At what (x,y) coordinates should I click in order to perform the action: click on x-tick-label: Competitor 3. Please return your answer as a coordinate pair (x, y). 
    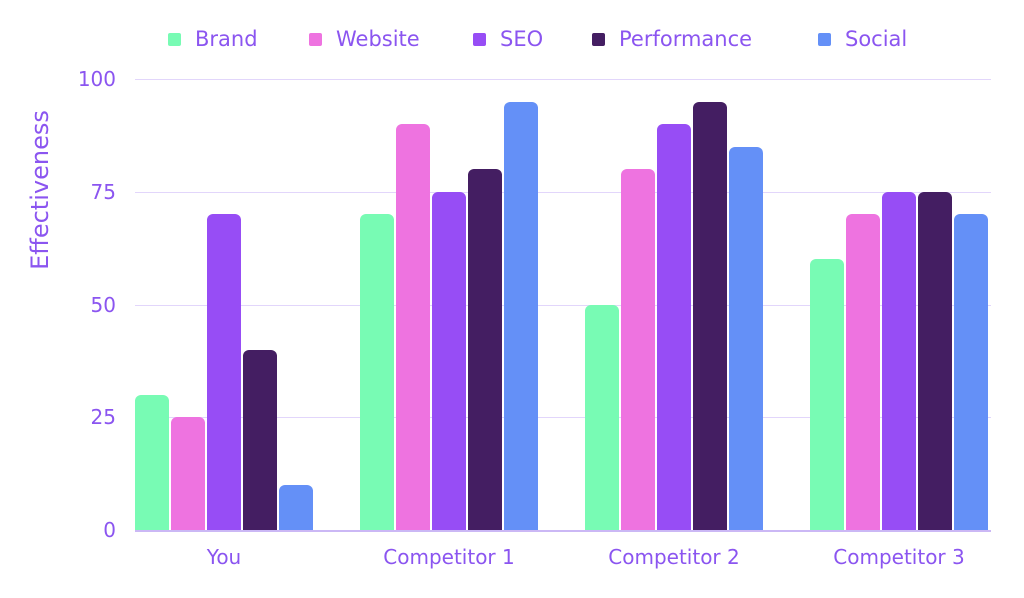
    Looking at the image, I should click on (899, 557).